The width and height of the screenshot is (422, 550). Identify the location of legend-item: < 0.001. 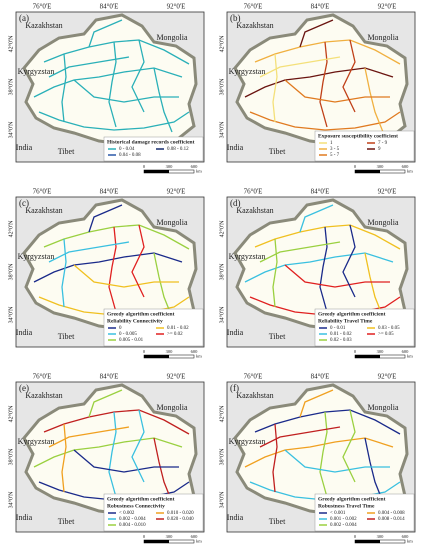
(338, 513).